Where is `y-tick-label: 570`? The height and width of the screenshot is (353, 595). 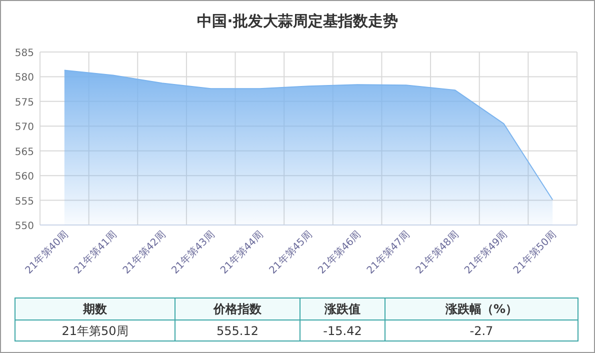
y-tick-label: 570 is located at coordinates (24, 128).